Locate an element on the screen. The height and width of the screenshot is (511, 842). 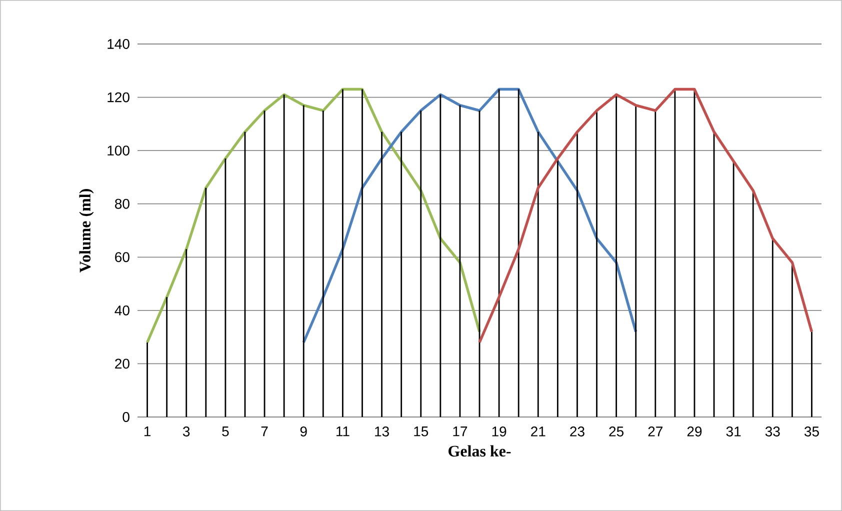
x-tick-label: 31 is located at coordinates (733, 431).